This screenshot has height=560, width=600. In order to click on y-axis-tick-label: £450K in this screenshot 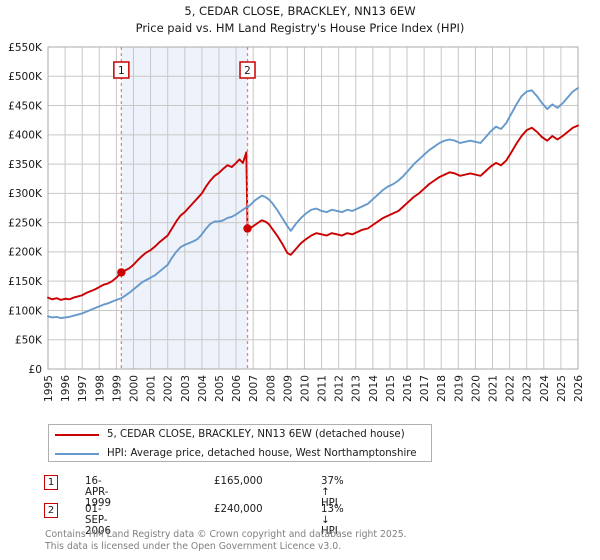, I will do `click(25, 106)`.